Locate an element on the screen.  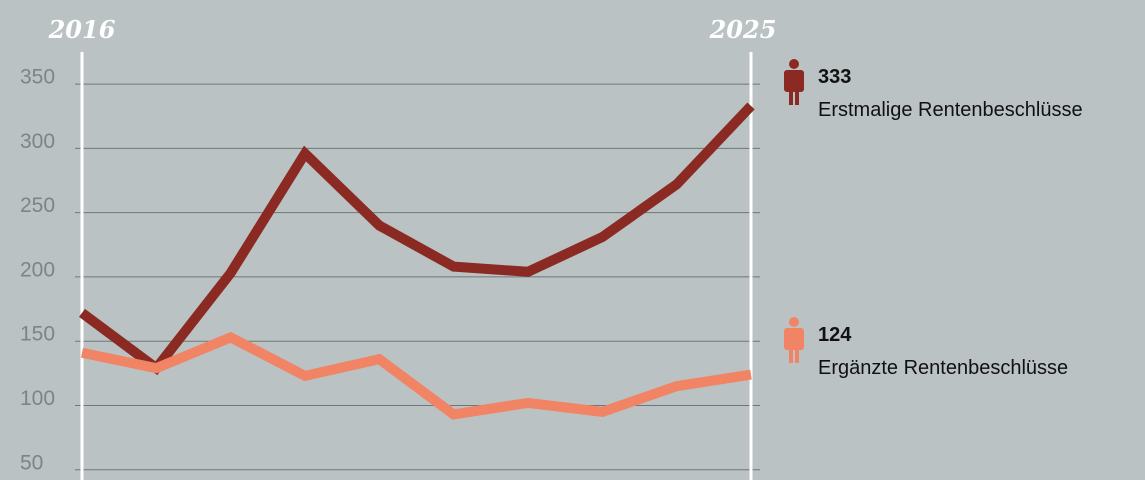
data-label: 124 is located at coordinates (835, 335).